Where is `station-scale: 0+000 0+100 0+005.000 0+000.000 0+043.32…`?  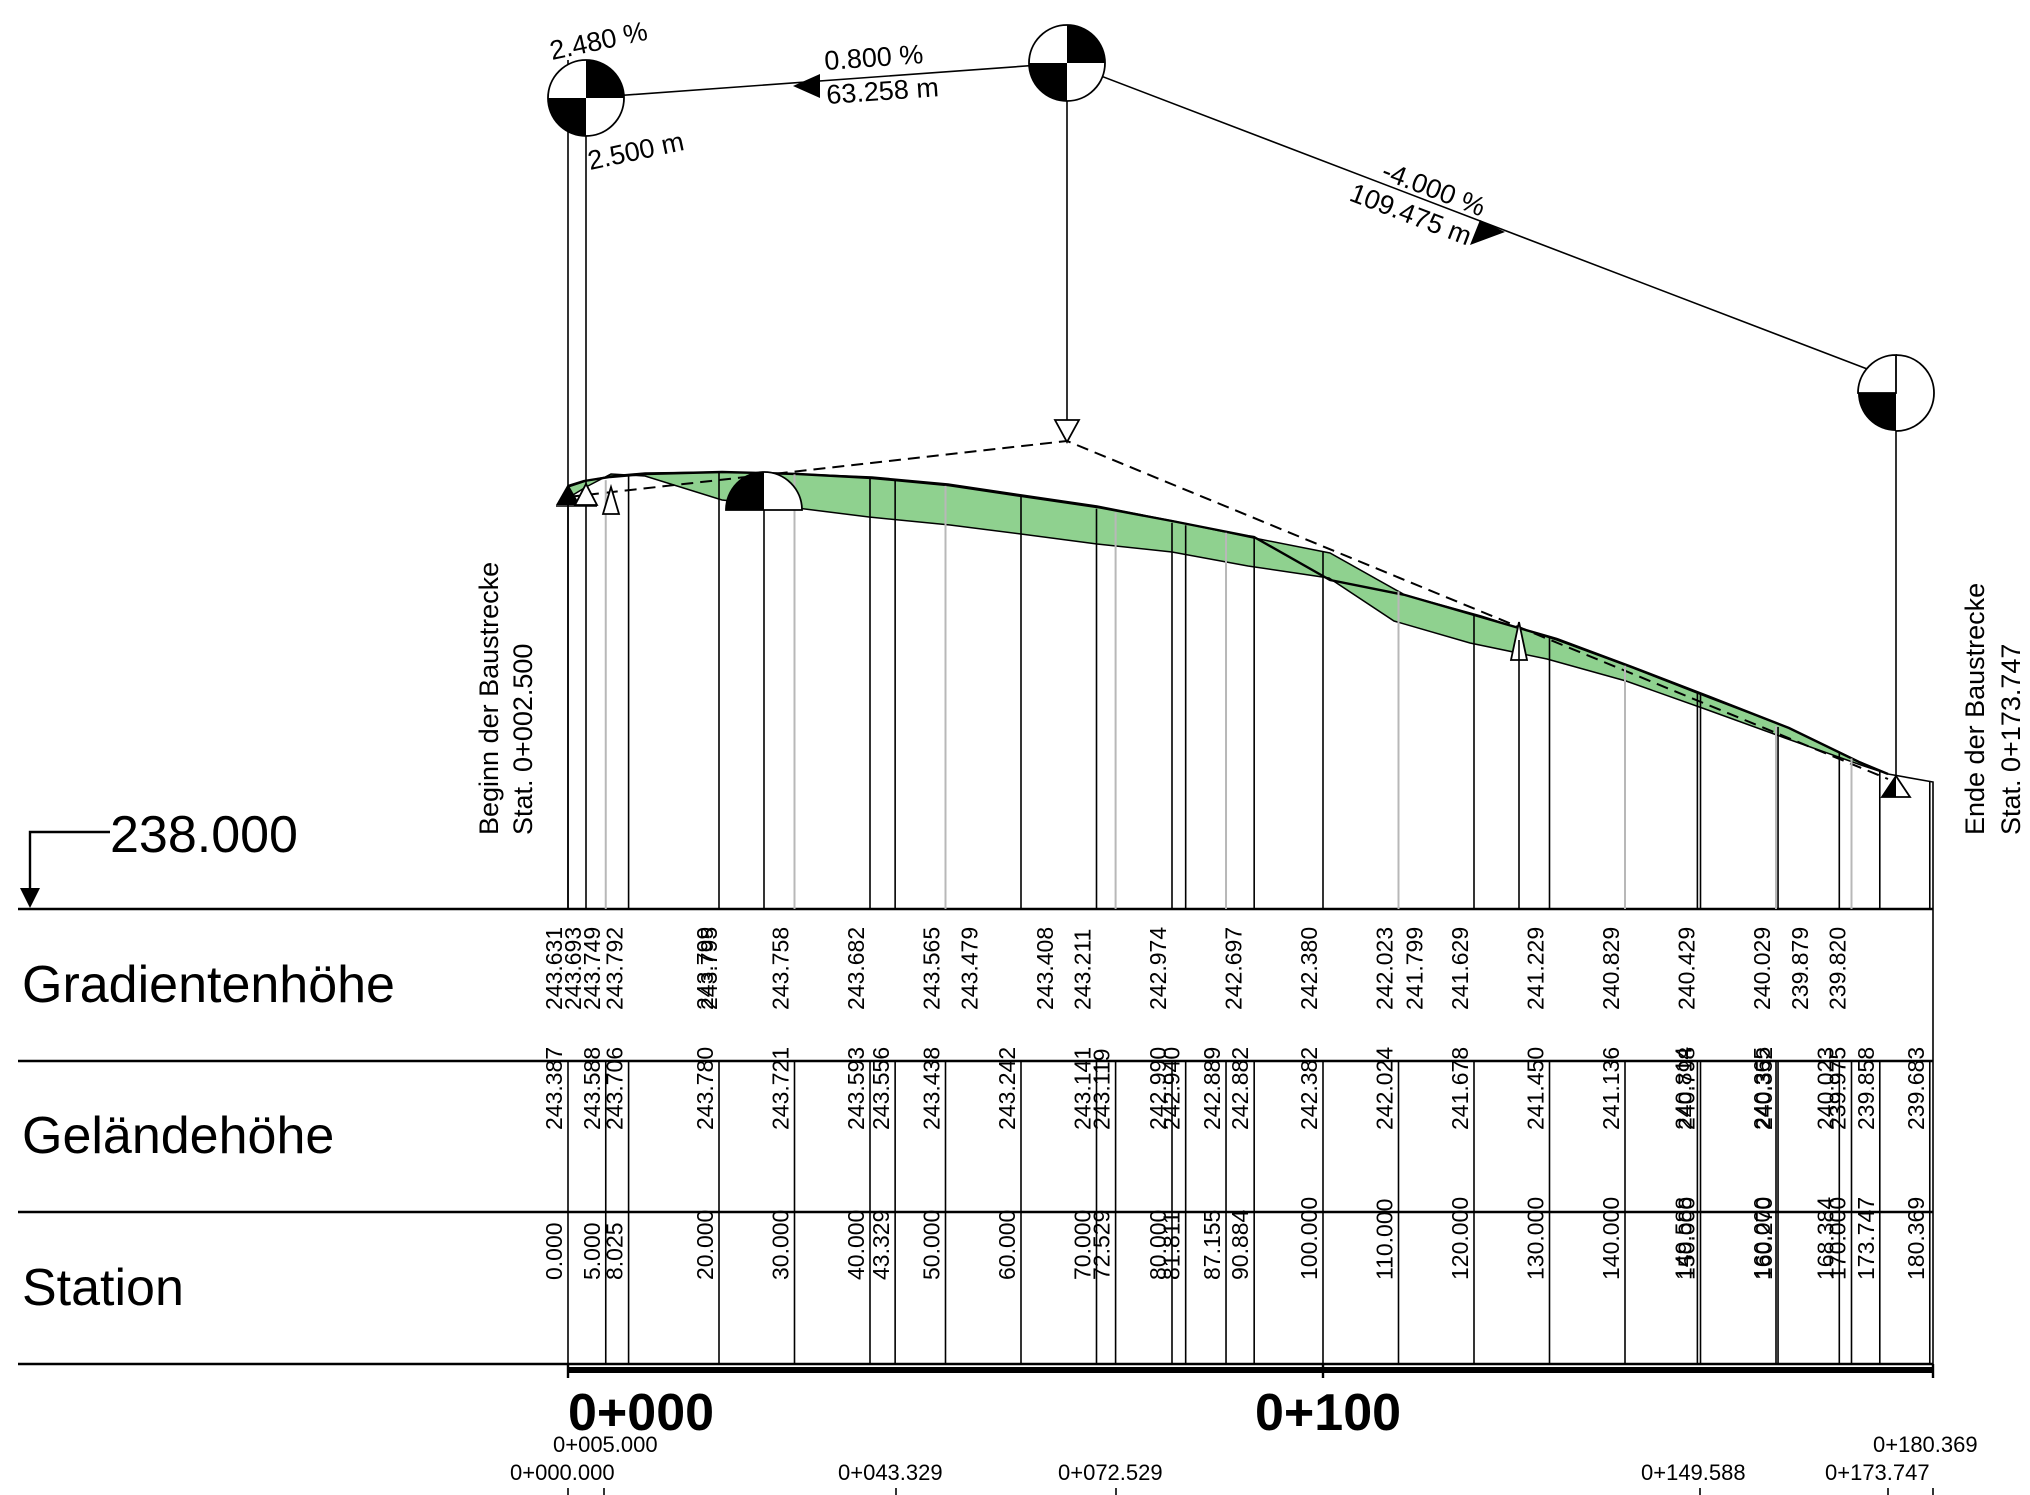
station-scale: 0+000 0+100 0+005.000 0+000.000 0+043.32… is located at coordinates (1244, 1429).